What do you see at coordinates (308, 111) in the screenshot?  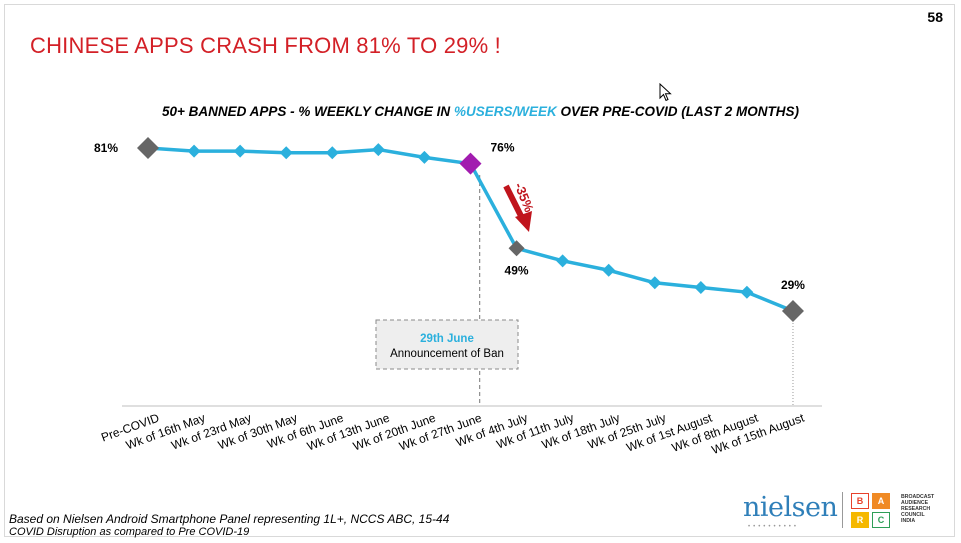 I see `chart-title-part1: 50+ BANNED APPS - % WEEKLY CHANGE IN` at bounding box center [308, 111].